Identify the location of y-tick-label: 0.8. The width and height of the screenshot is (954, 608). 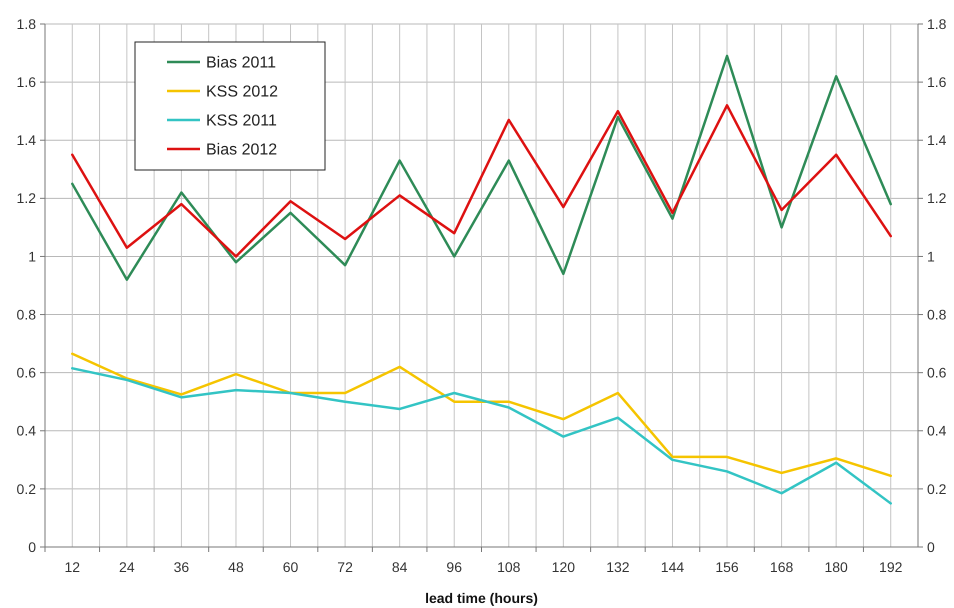
(26, 314).